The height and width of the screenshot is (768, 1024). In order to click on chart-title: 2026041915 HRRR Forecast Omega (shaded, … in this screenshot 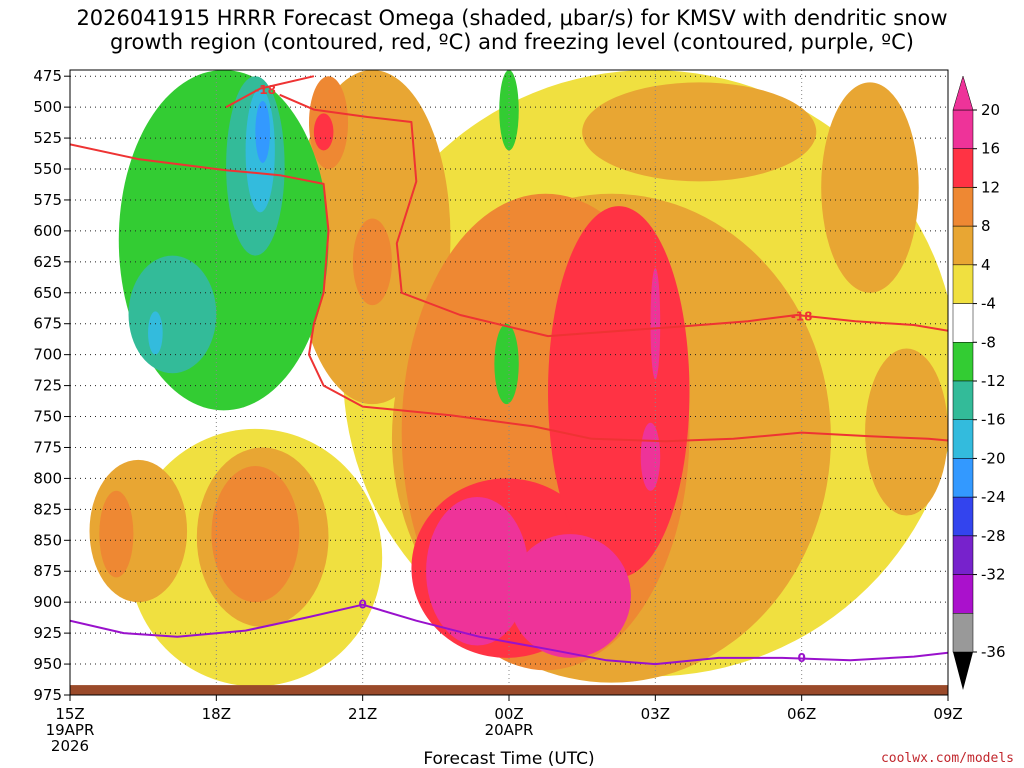, I will do `click(512, 30)`.